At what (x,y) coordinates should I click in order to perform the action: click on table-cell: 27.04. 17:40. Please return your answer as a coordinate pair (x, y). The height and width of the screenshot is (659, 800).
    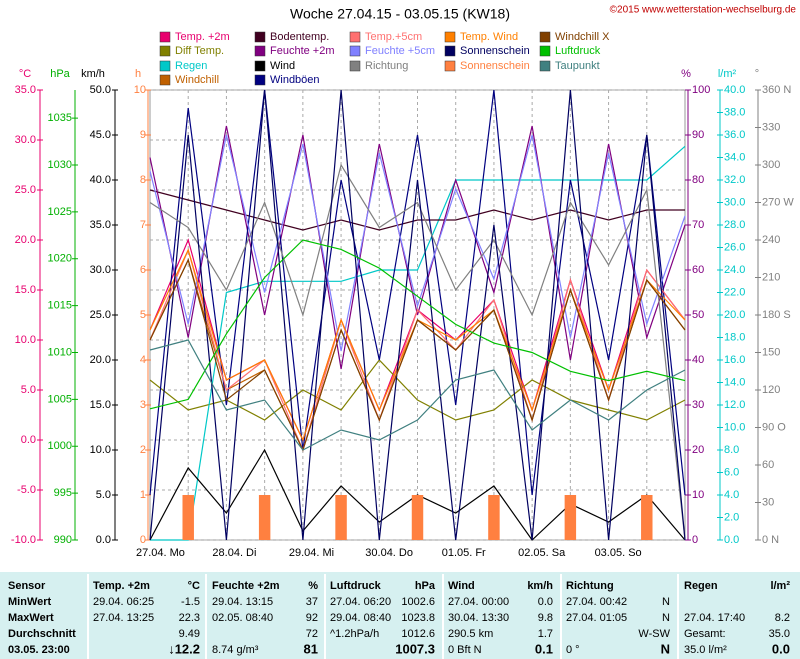
    Looking at the image, I should click on (714, 618).